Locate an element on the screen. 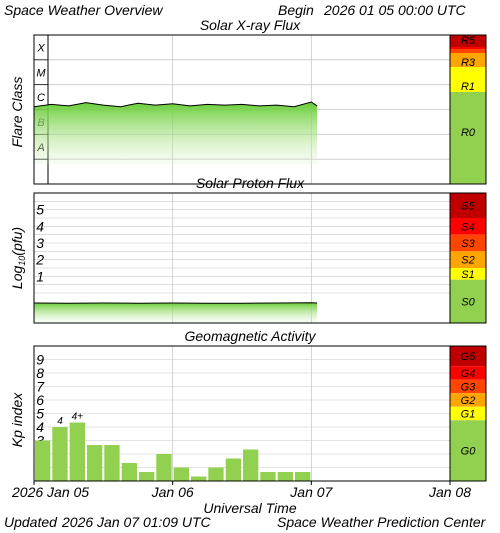  geomag-scale-label: G1 is located at coordinates (468, 415).